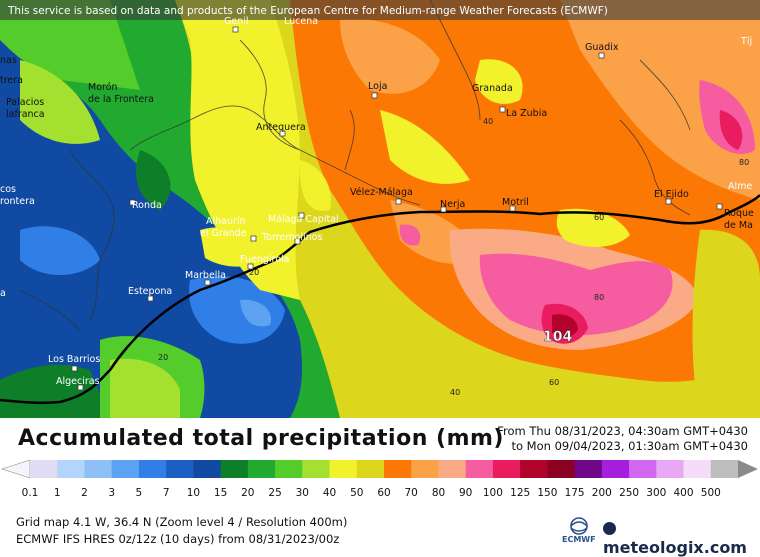  What do you see at coordinates (205, 275) in the screenshot?
I see `city-label: Marbella` at bounding box center [205, 275].